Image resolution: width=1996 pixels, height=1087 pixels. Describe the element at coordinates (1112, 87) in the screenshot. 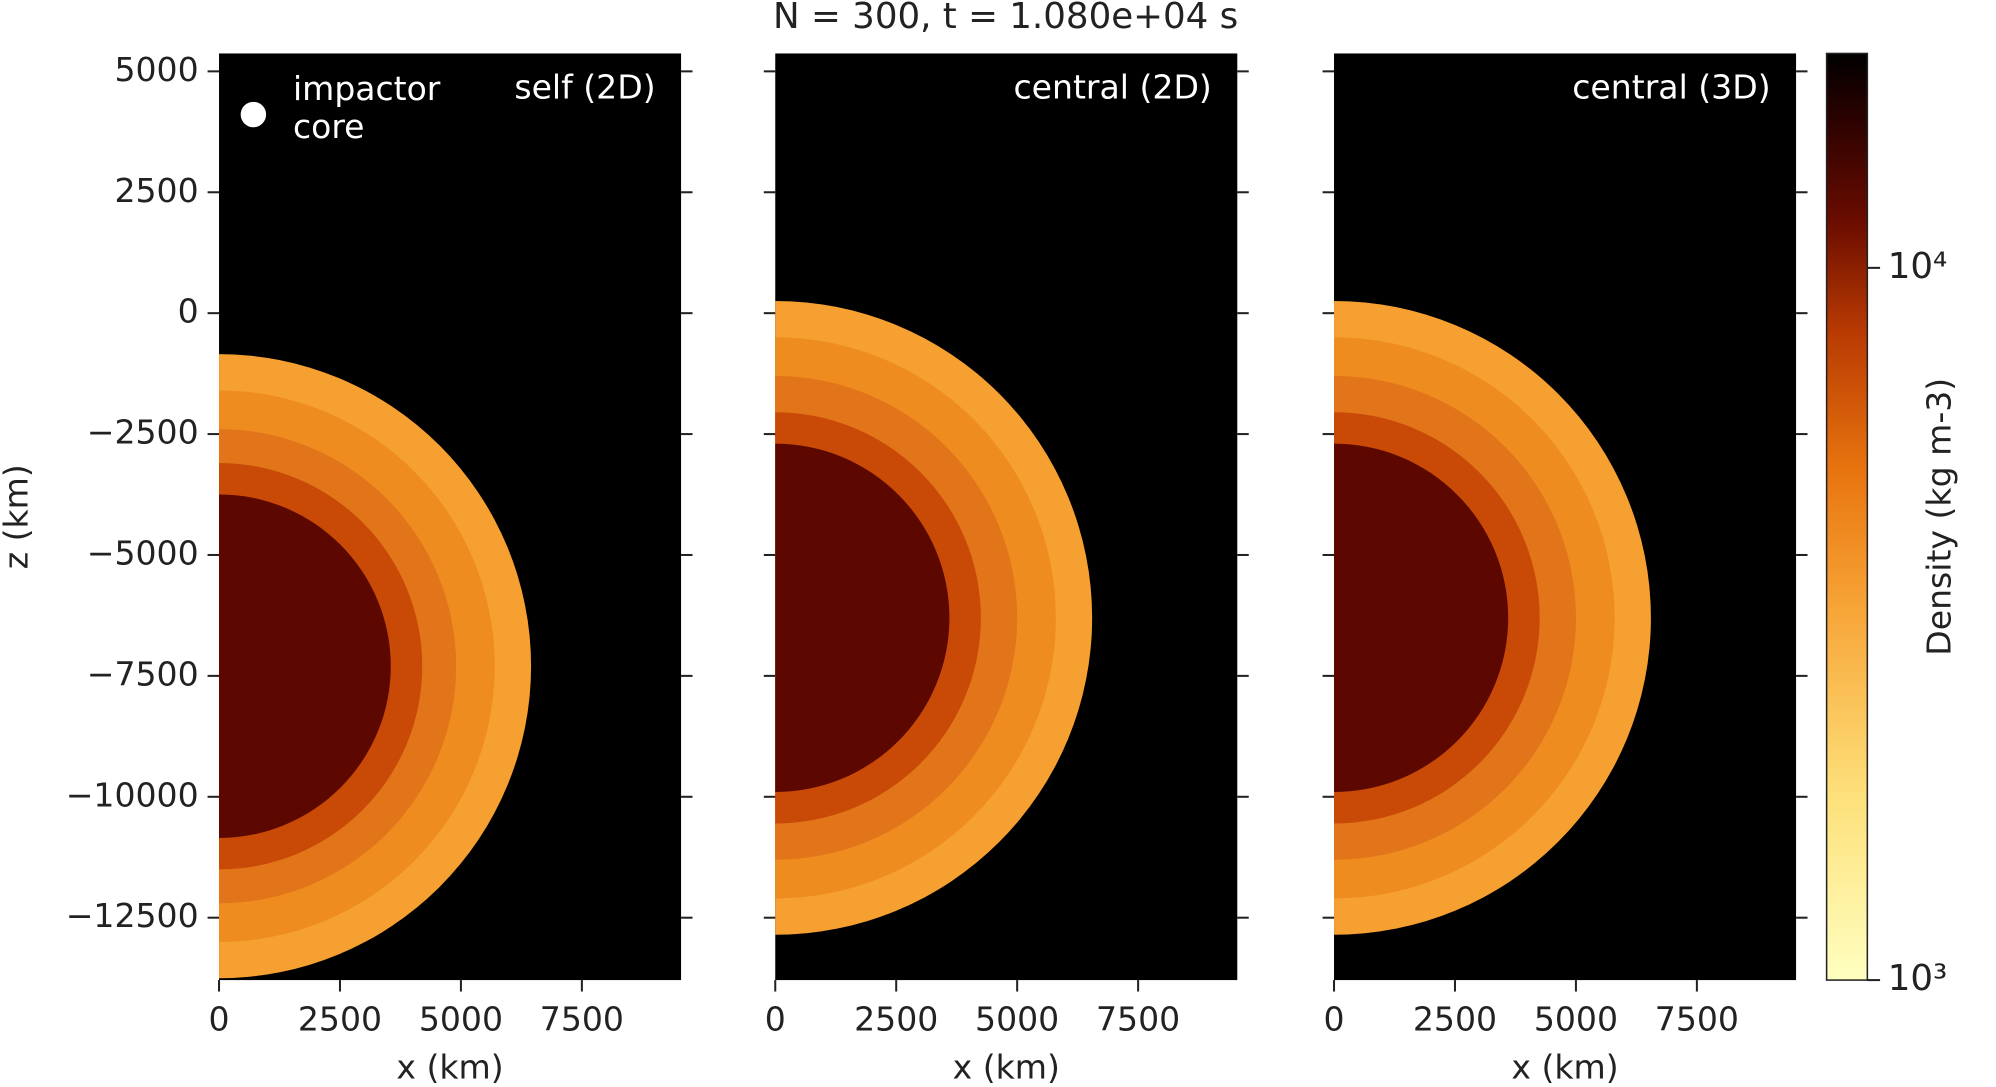

I see `panel-label: central (2D)` at that location.